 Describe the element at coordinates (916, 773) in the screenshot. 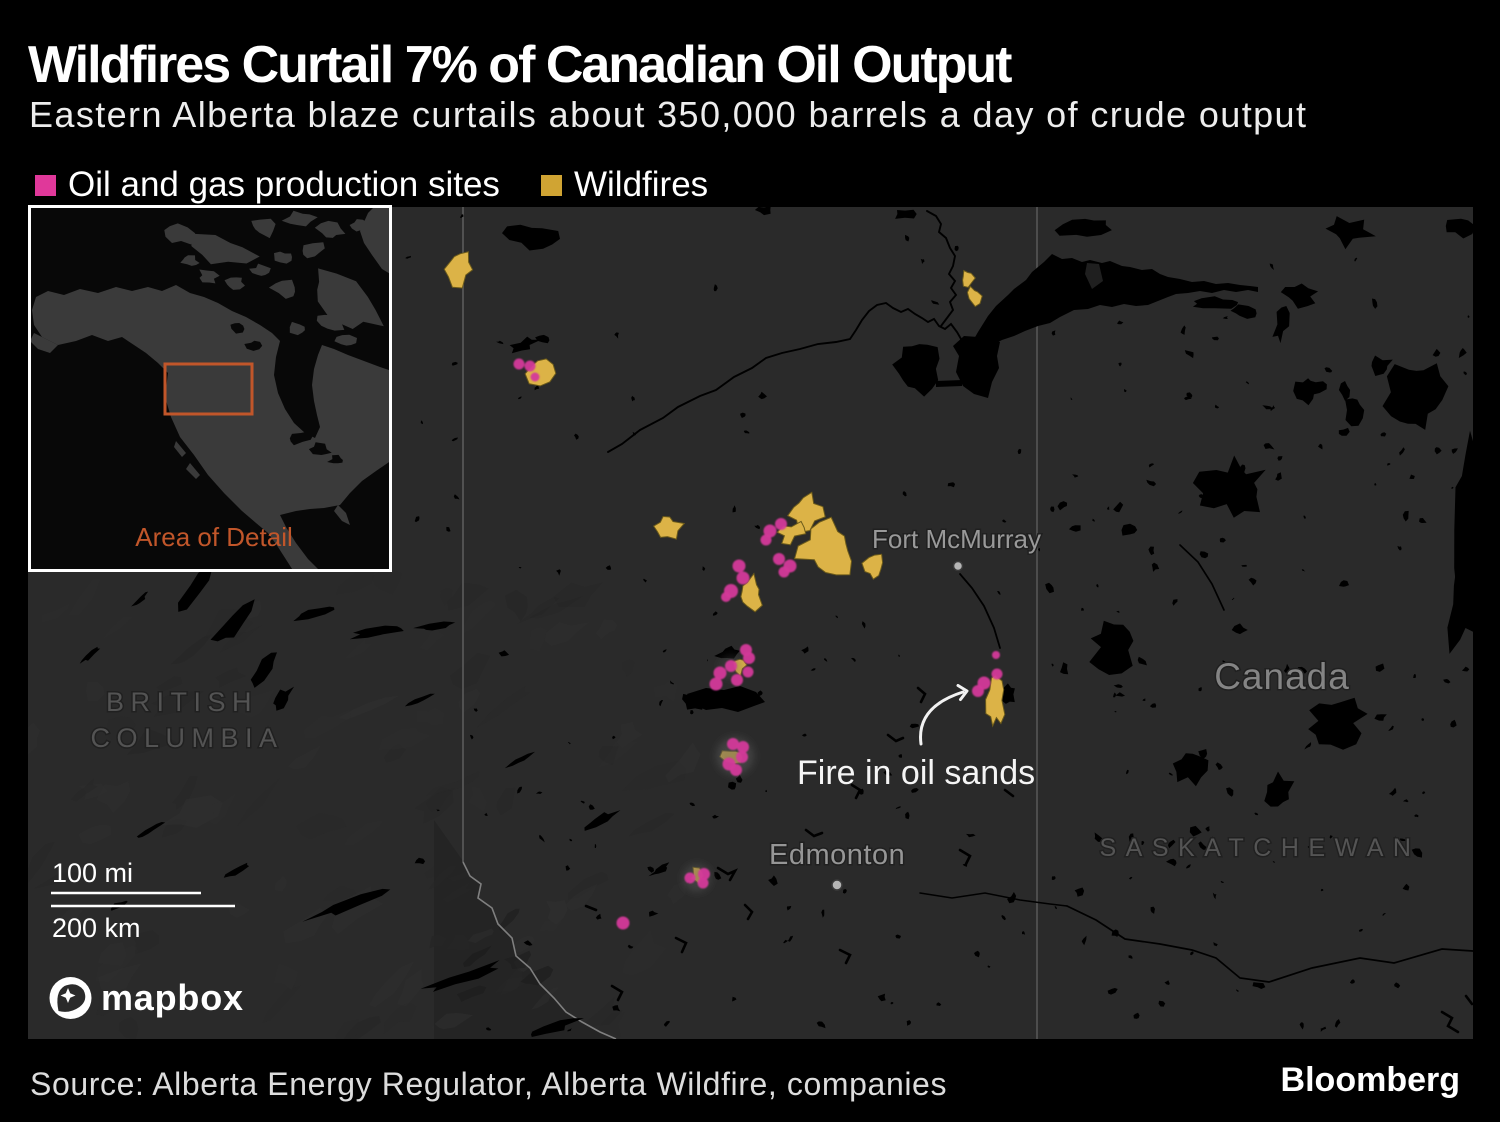

I see `svg-text: Fire in oil sands` at that location.